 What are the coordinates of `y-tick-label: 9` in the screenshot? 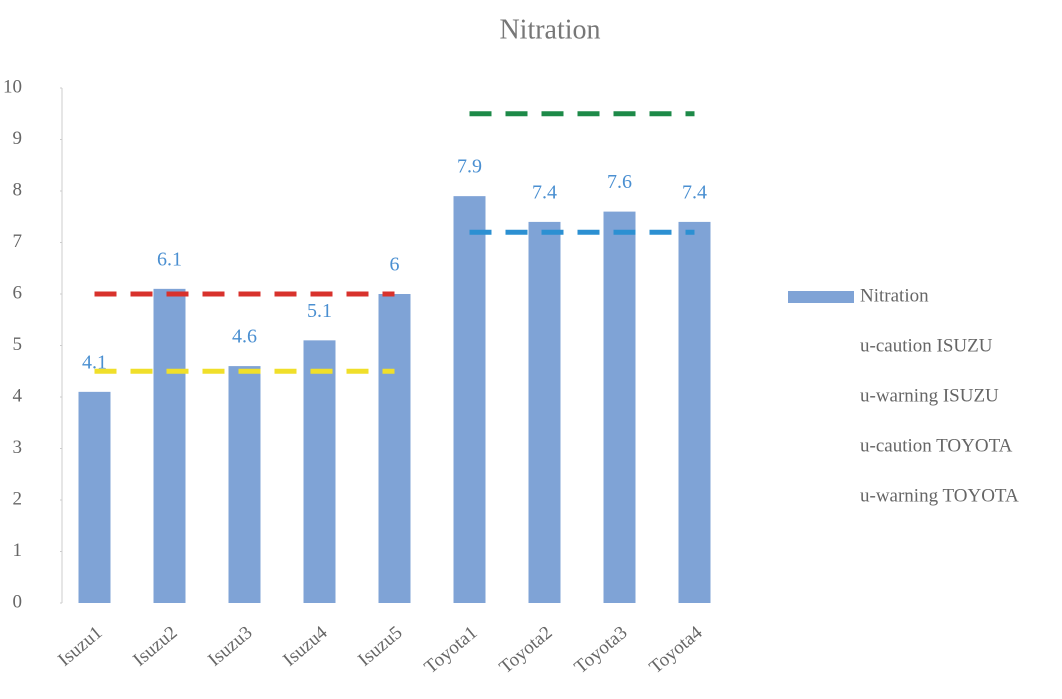 It's located at (18, 138).